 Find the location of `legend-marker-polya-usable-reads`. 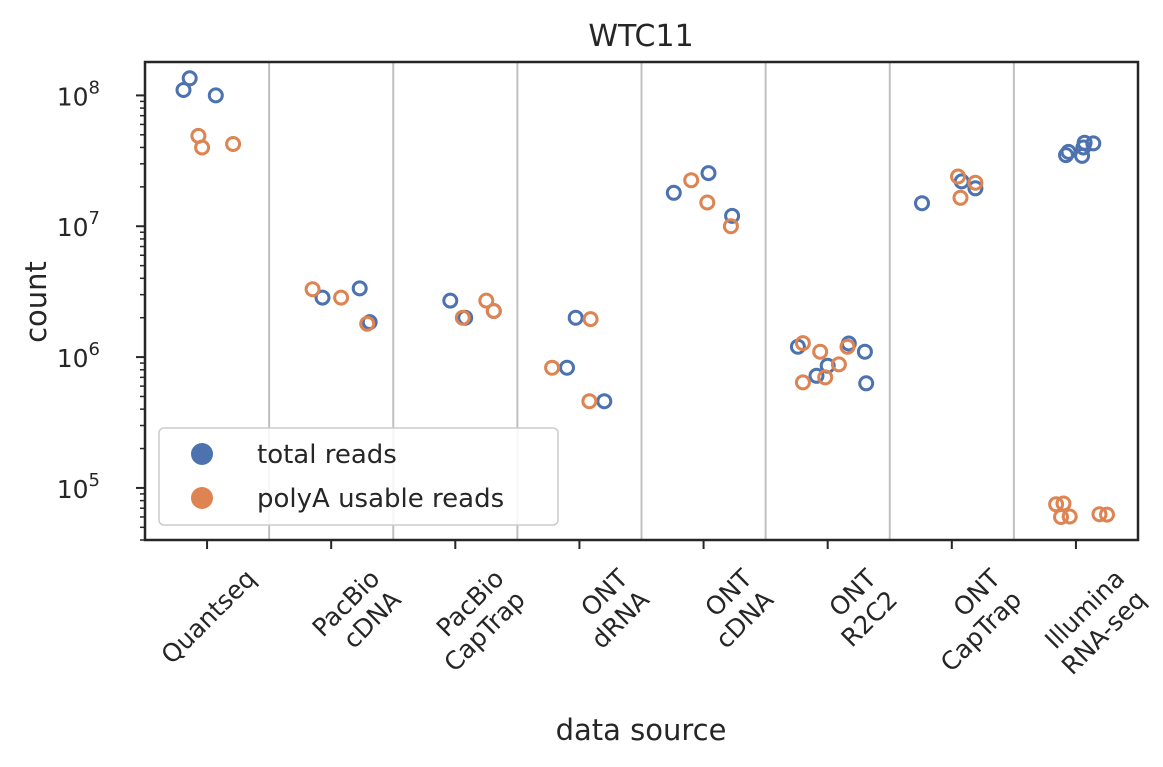

legend-marker-polya-usable-reads is located at coordinates (202, 498).